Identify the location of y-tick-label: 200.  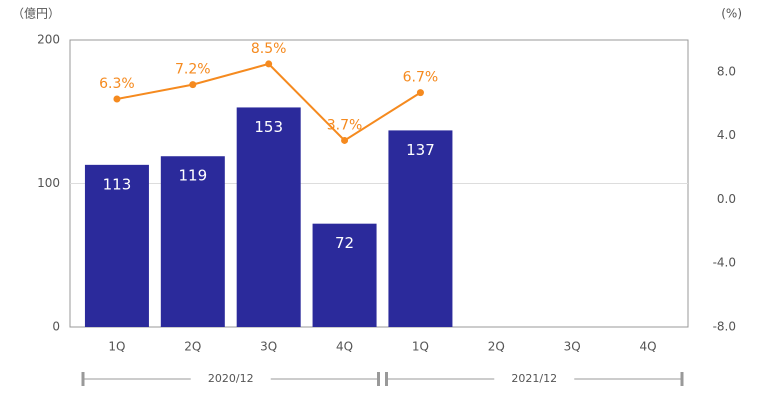
(48, 40).